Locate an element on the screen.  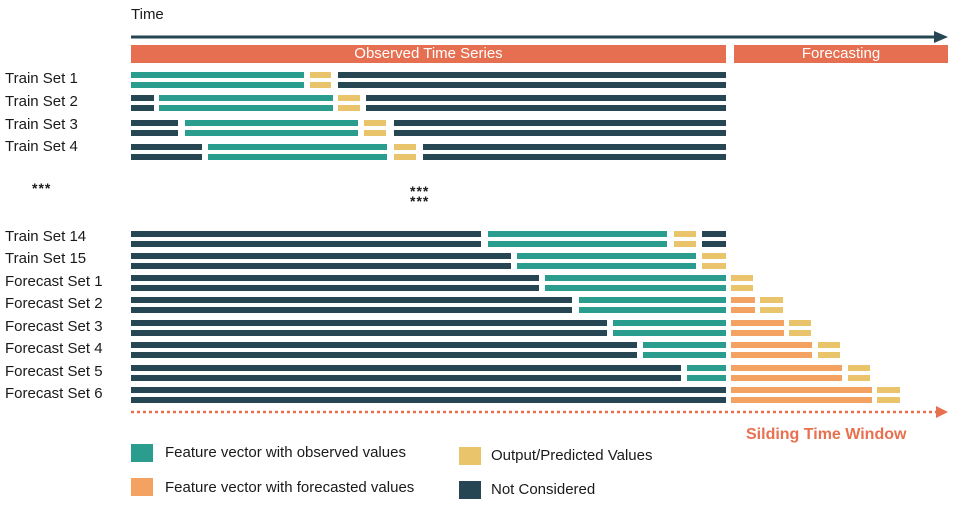
time-axis-arrowhead is located at coordinates (941, 37).